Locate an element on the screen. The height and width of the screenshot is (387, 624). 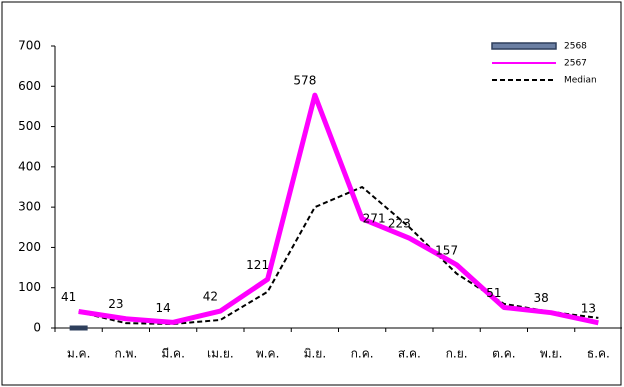
x-tick-label: ก.ค. is located at coordinates (362, 354).